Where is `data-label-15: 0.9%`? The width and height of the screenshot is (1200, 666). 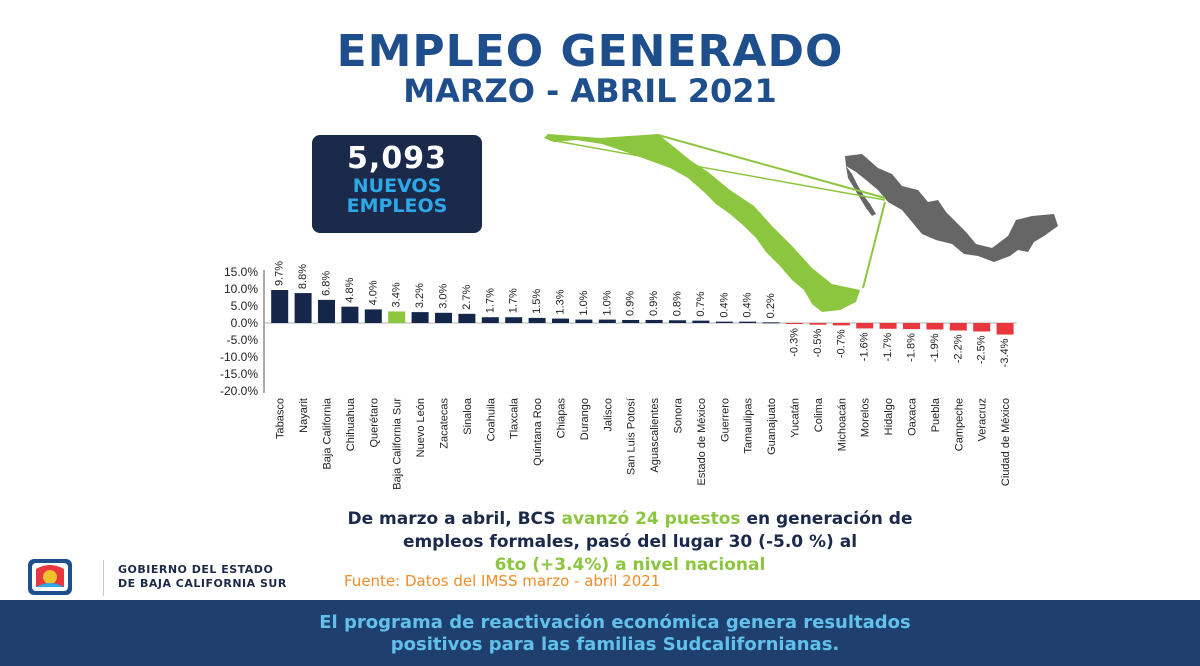
data-label-15: 0.9% is located at coordinates (631, 303).